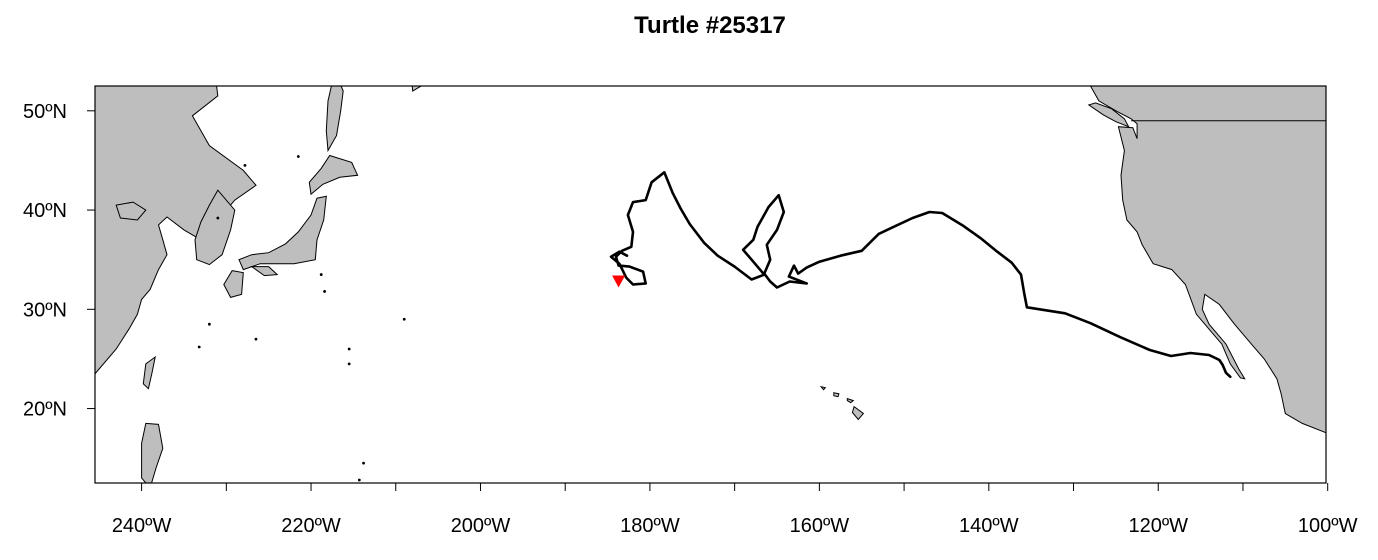  What do you see at coordinates (45, 410) in the screenshot?
I see `y-tick-label: 20ºN` at bounding box center [45, 410].